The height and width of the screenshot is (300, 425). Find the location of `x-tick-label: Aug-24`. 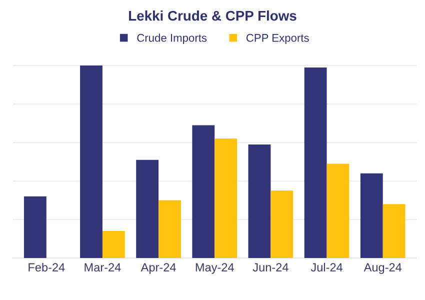

x-tick-label: Aug-24 is located at coordinates (383, 268).